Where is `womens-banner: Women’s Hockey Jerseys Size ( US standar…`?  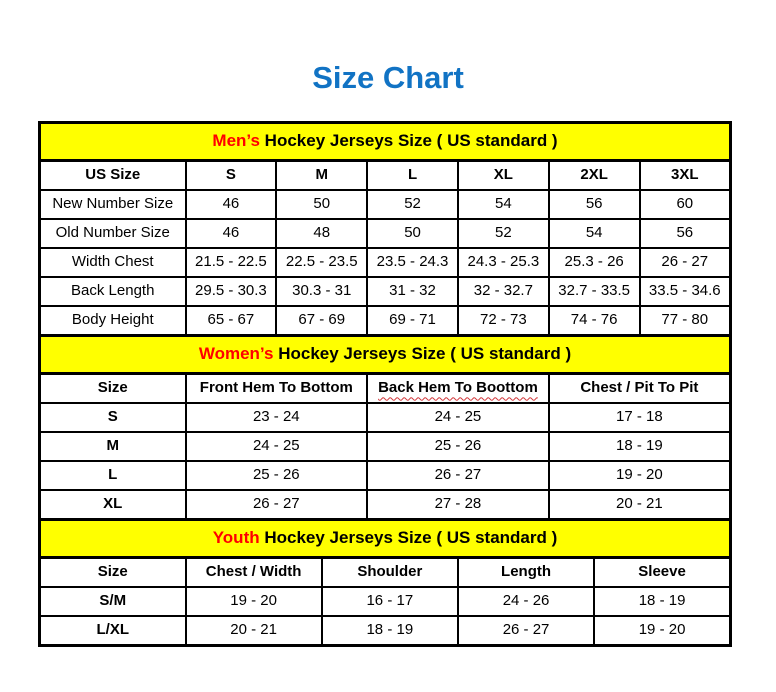 womens-banner: Women’s Hockey Jerseys Size ( US standar… is located at coordinates (385, 354).